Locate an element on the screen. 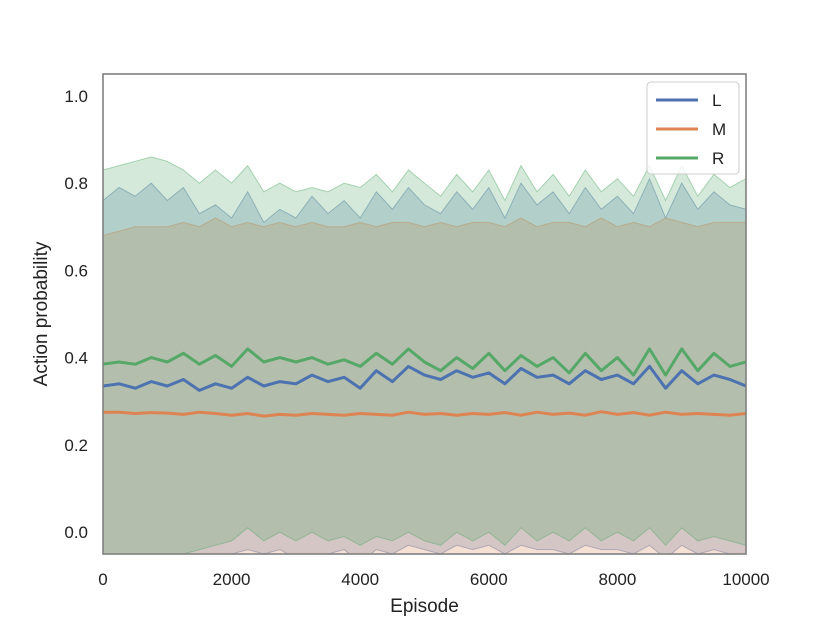  y-tick-label: 0.2 is located at coordinates (76, 445).